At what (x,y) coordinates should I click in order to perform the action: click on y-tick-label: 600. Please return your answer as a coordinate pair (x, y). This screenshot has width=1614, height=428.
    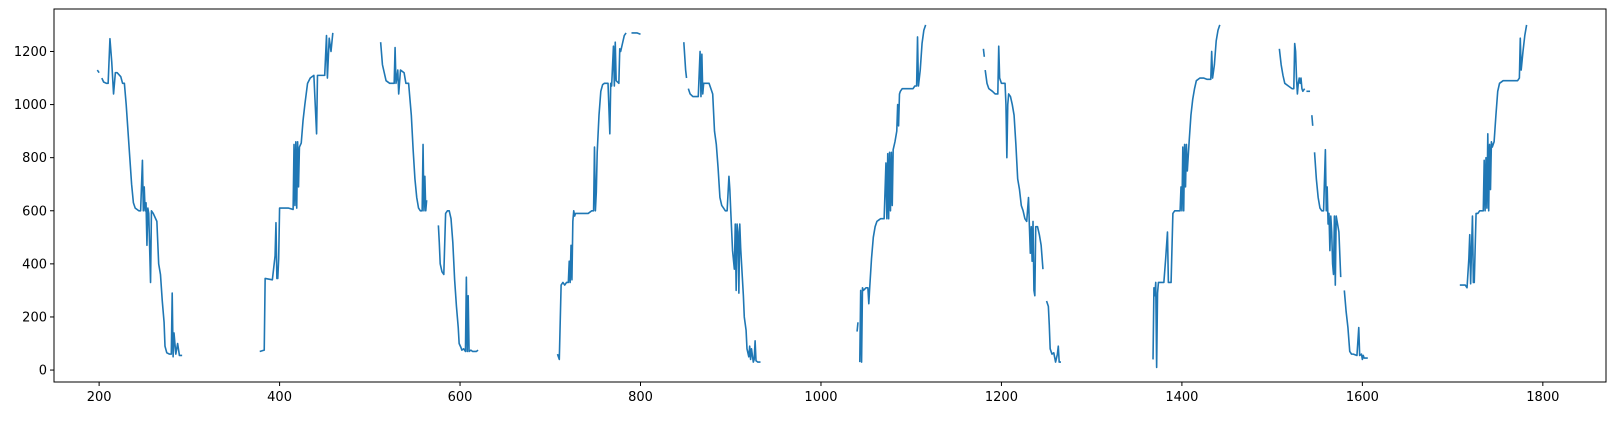
    Looking at the image, I should click on (34, 211).